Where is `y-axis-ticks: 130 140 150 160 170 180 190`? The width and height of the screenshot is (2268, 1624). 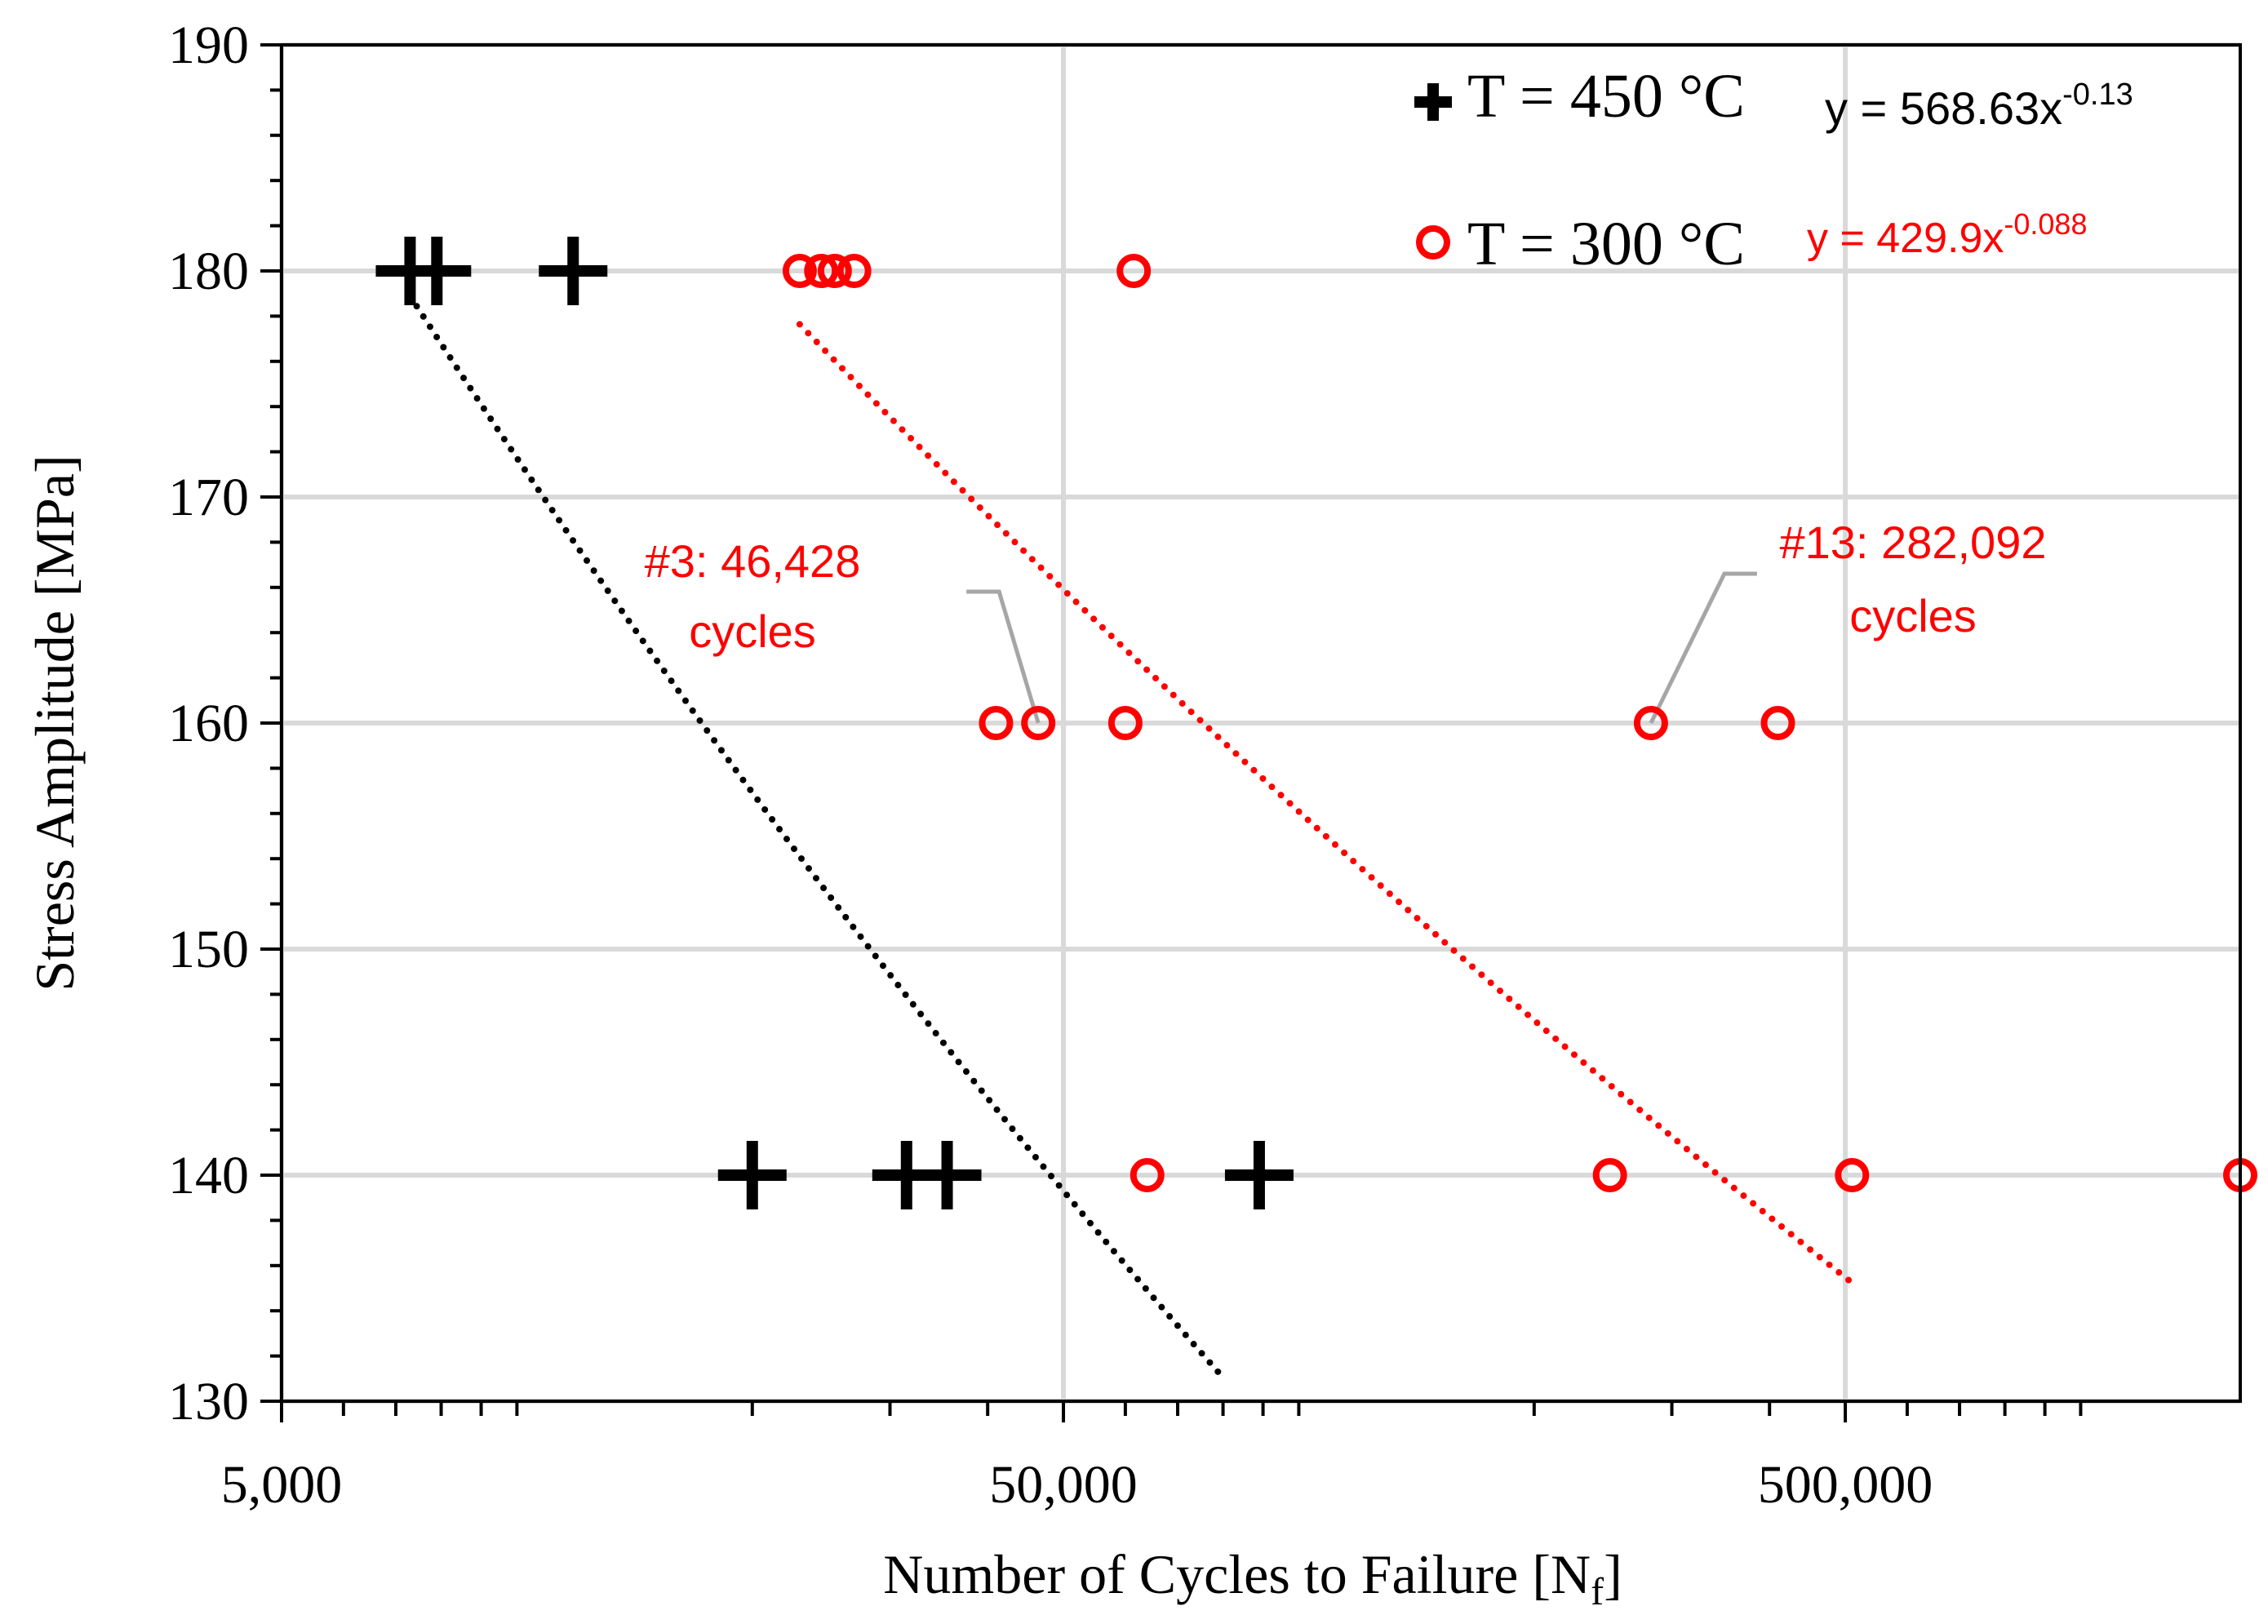
y-axis-ticks: 130 140 150 160 170 180 190 is located at coordinates (225, 723).